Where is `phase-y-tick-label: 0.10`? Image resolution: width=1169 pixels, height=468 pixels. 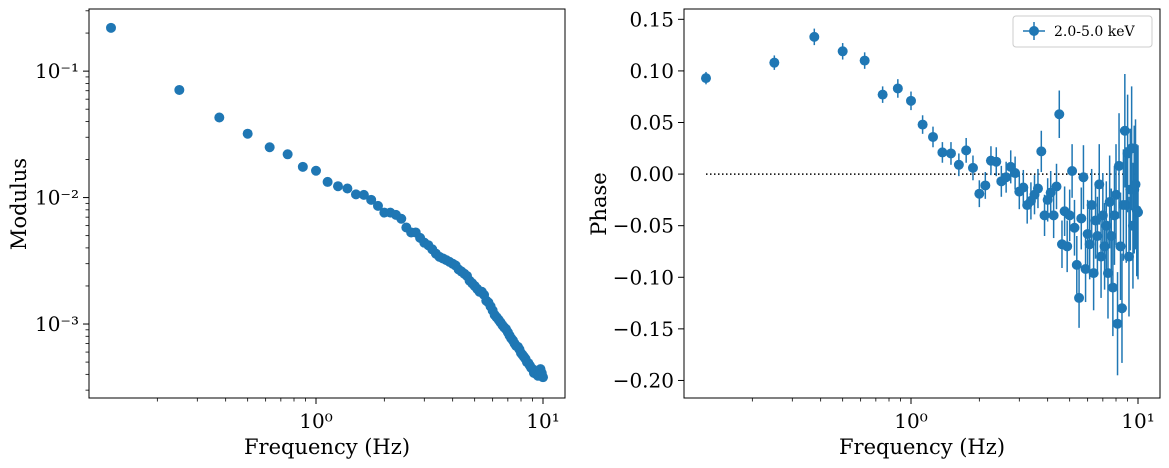
phase-y-tick-label: 0.10 is located at coordinates (651, 71).